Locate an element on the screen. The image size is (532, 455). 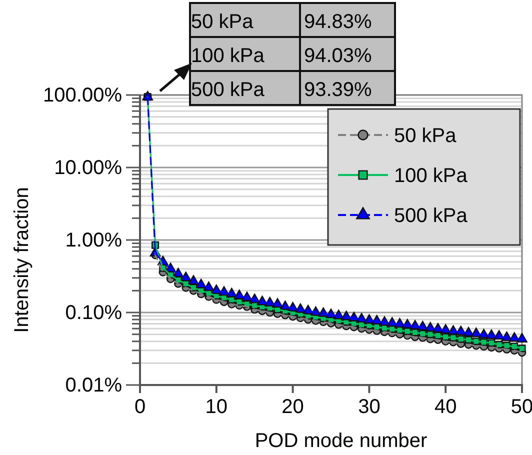
annotation: 500 kPa is located at coordinates (228, 90).